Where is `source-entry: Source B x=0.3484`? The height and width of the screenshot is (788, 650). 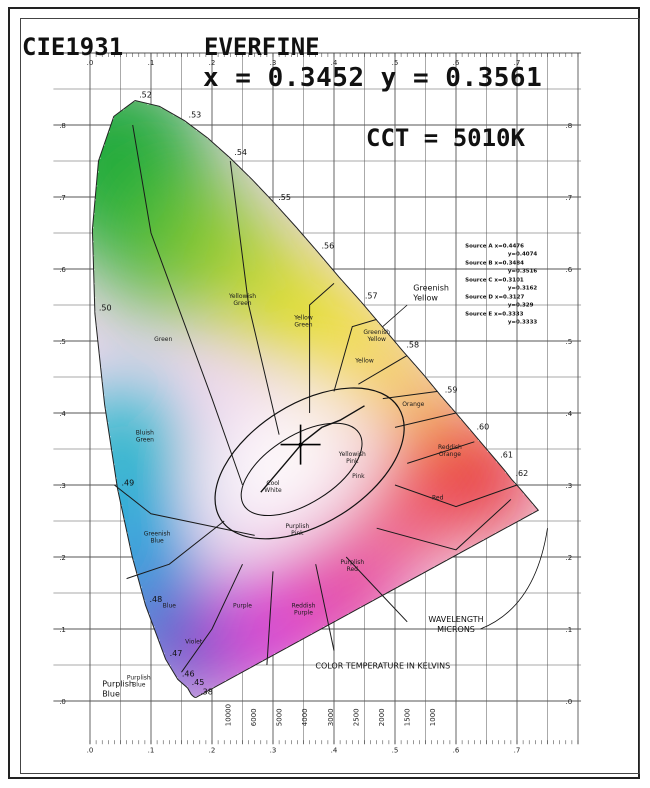 source-entry: Source B x=0.3484 is located at coordinates (494, 263).